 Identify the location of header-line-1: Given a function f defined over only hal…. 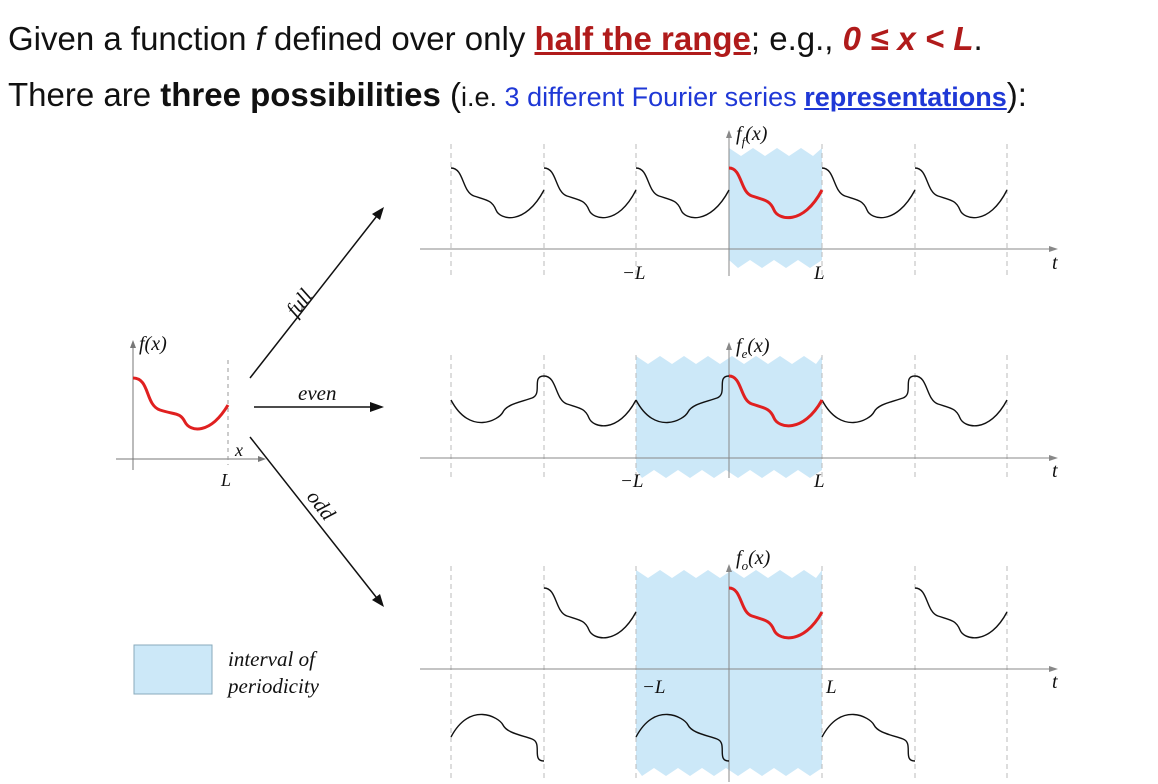
(495, 39).